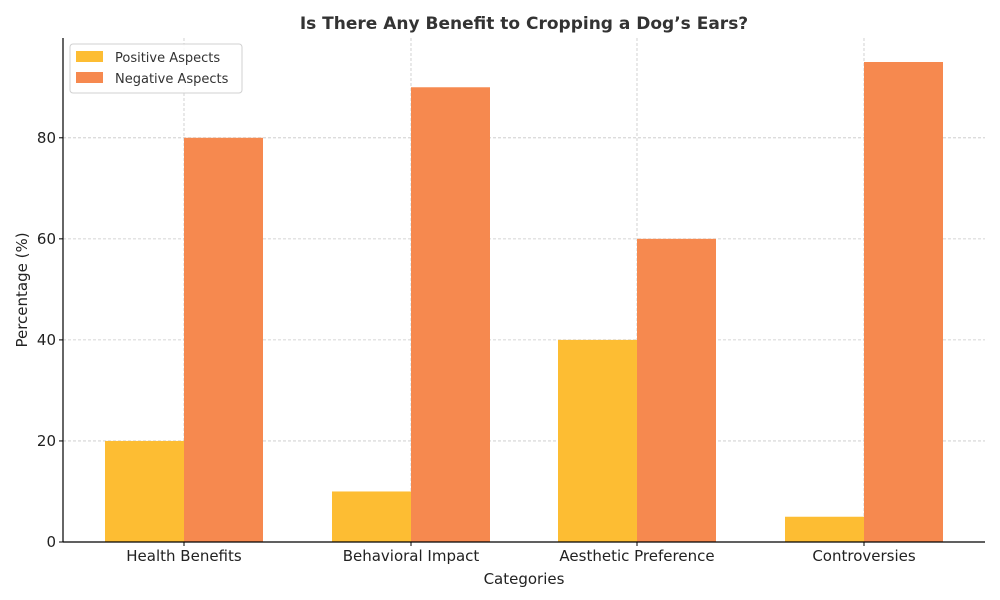  I want to click on y-tick-label: 40, so click(46, 340).